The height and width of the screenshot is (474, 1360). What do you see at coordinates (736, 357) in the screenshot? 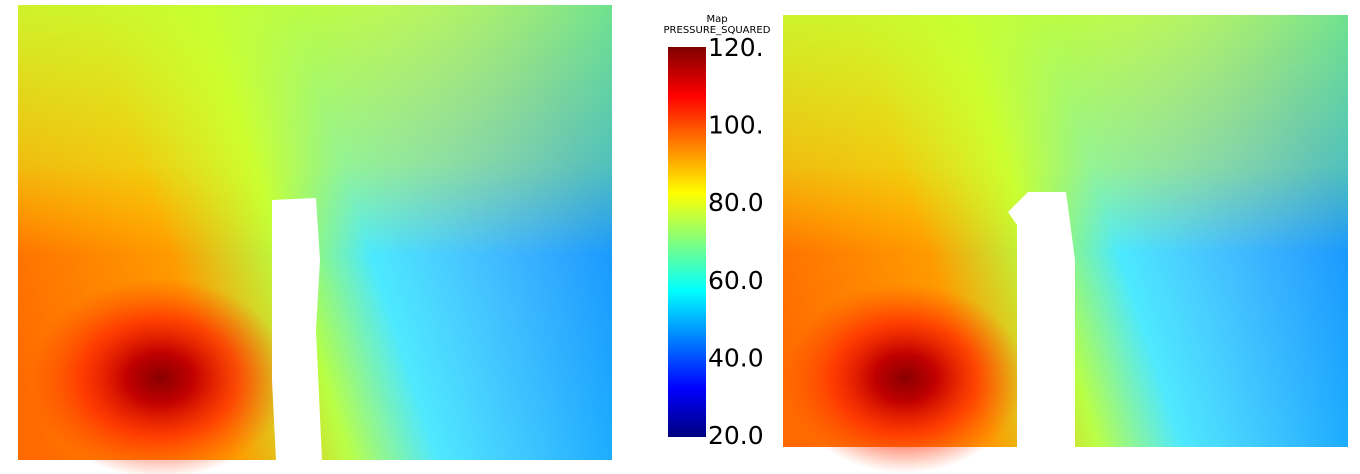
I see `tick-label: 40.0` at bounding box center [736, 357].